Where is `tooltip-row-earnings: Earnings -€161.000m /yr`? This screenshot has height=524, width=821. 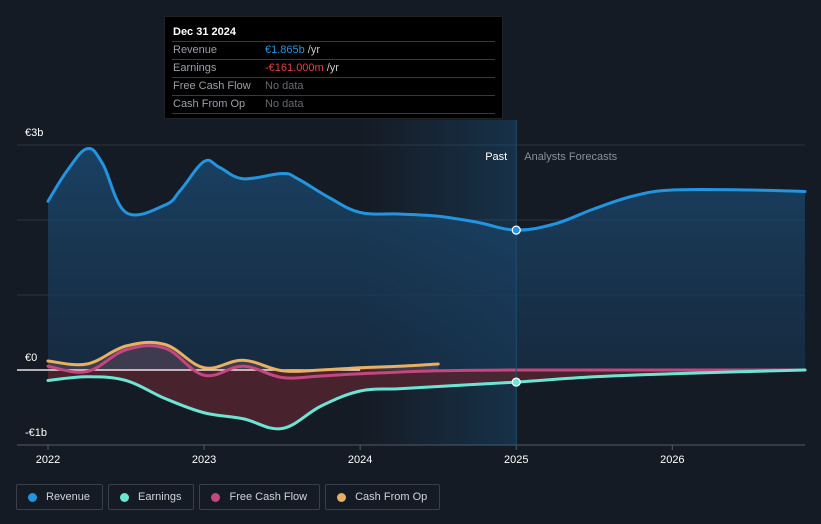 tooltip-row-earnings: Earnings -€161.000m /yr is located at coordinates (333, 68).